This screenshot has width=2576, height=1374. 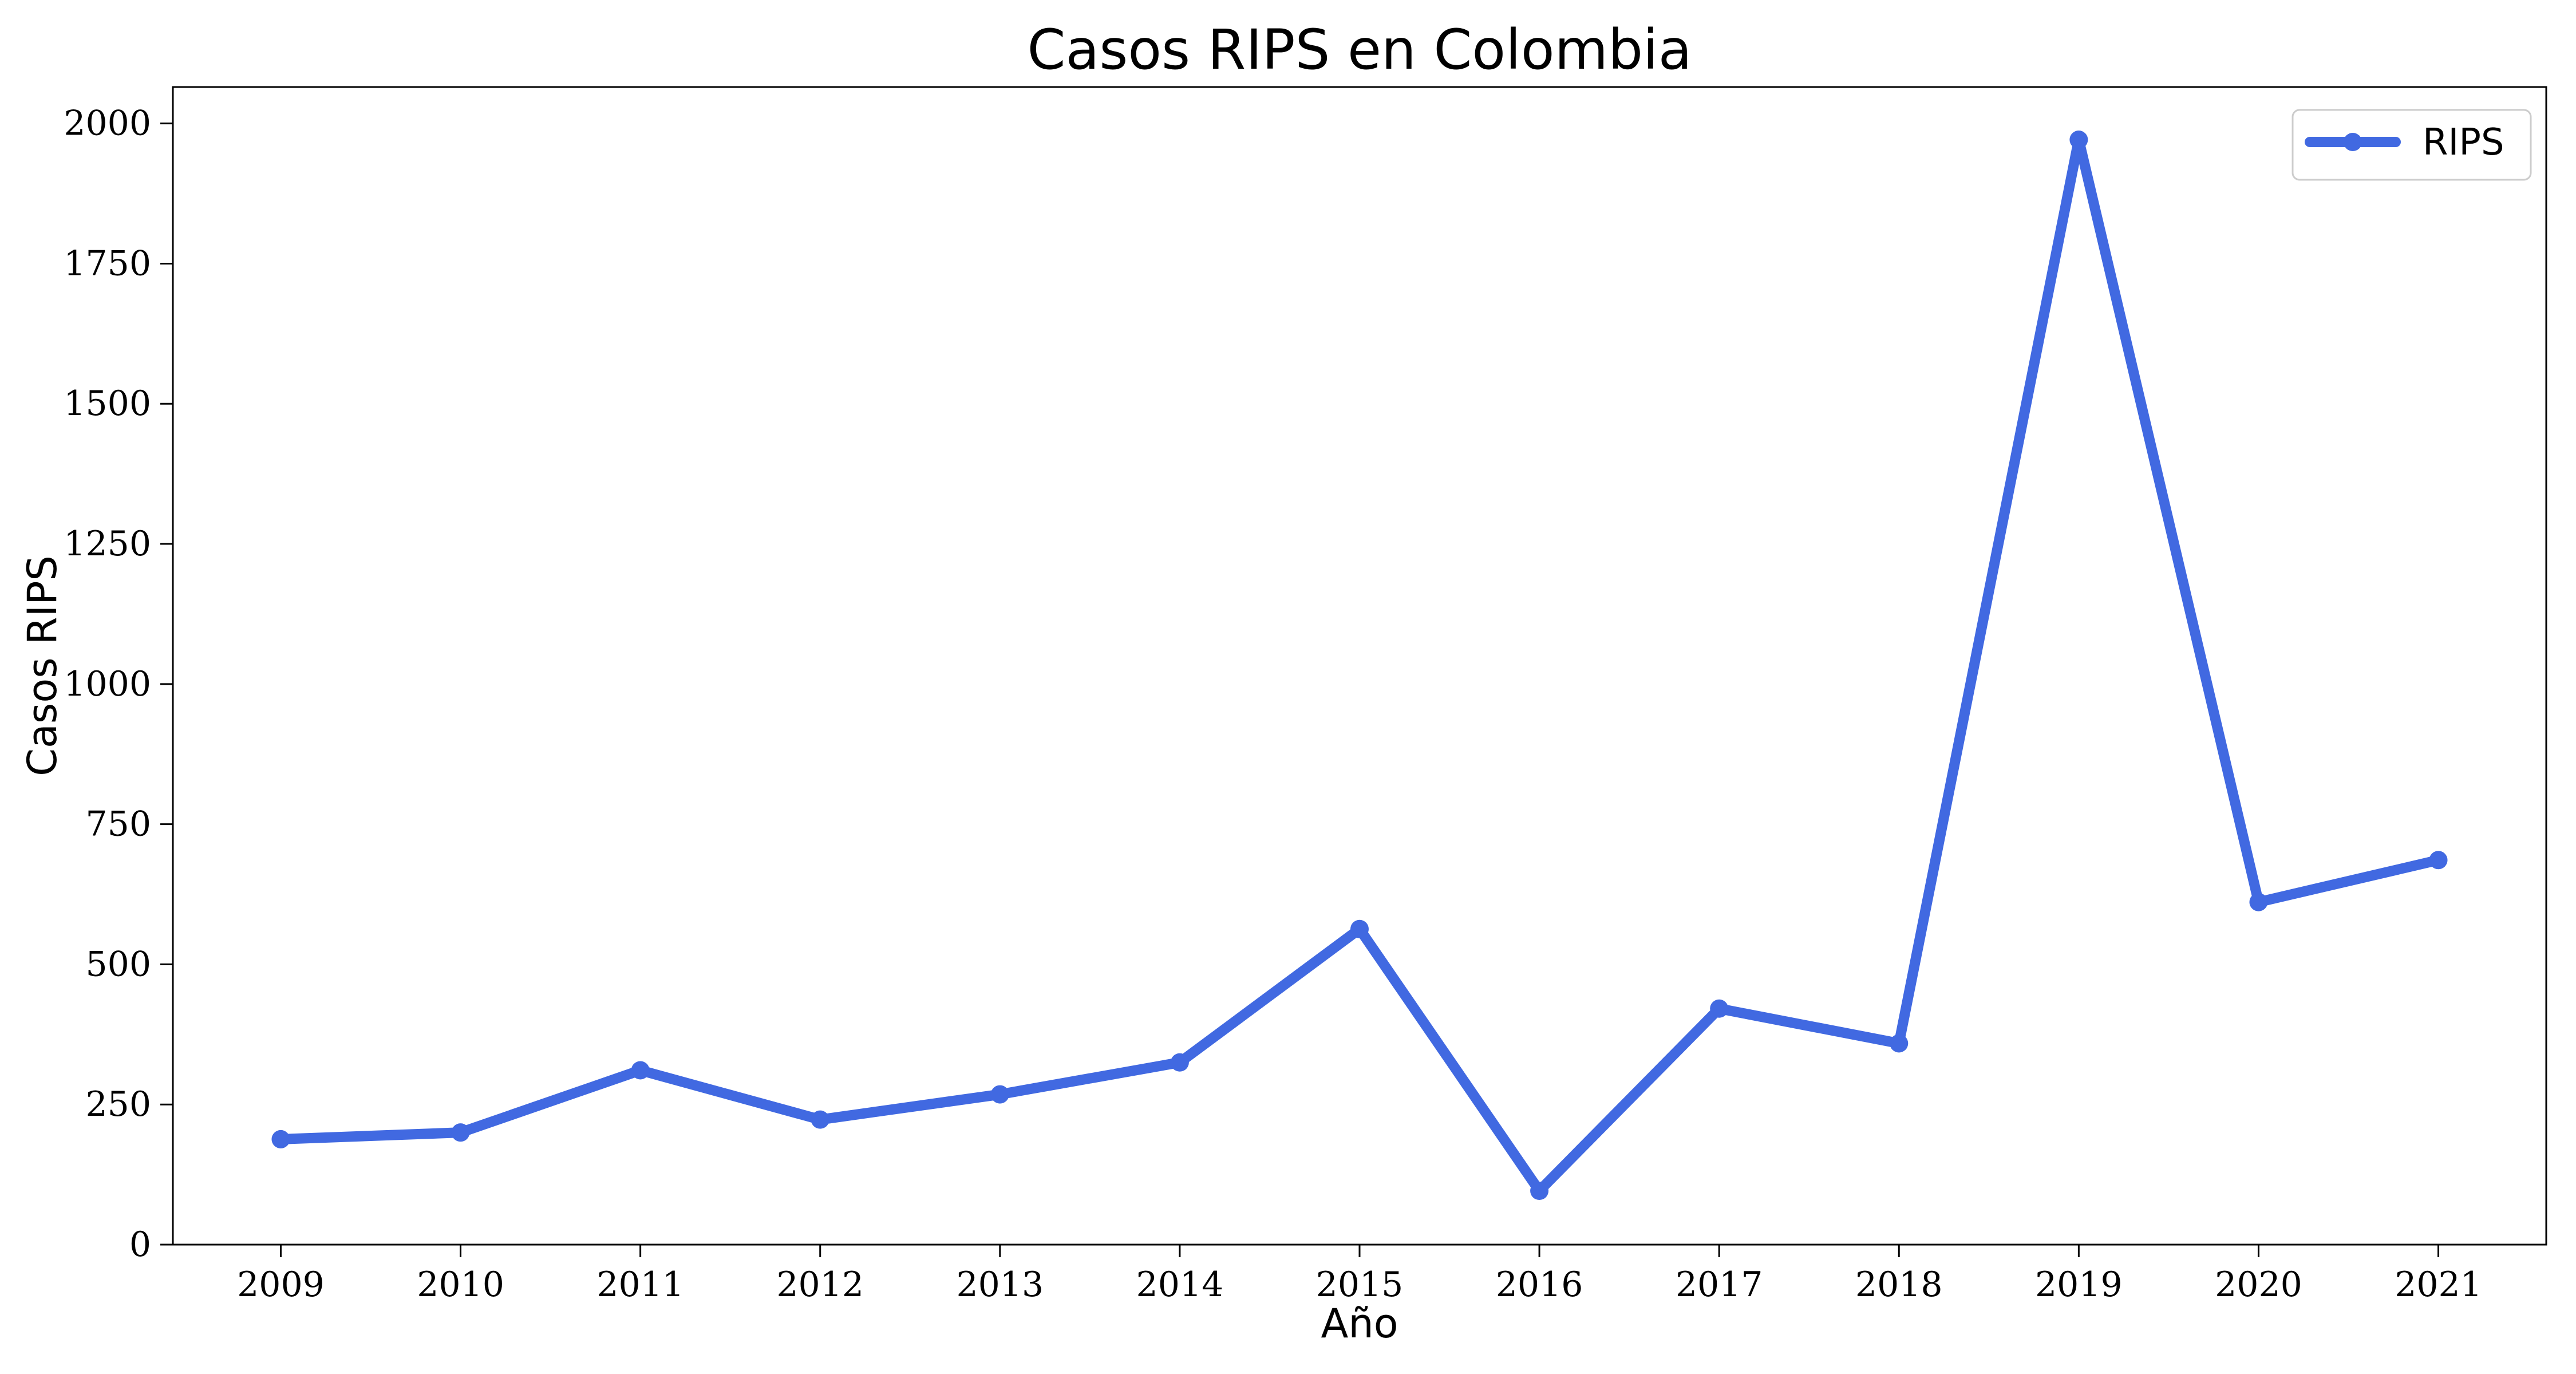 What do you see at coordinates (2463, 142) in the screenshot?
I see `legend-label-rips: RIPS` at bounding box center [2463, 142].